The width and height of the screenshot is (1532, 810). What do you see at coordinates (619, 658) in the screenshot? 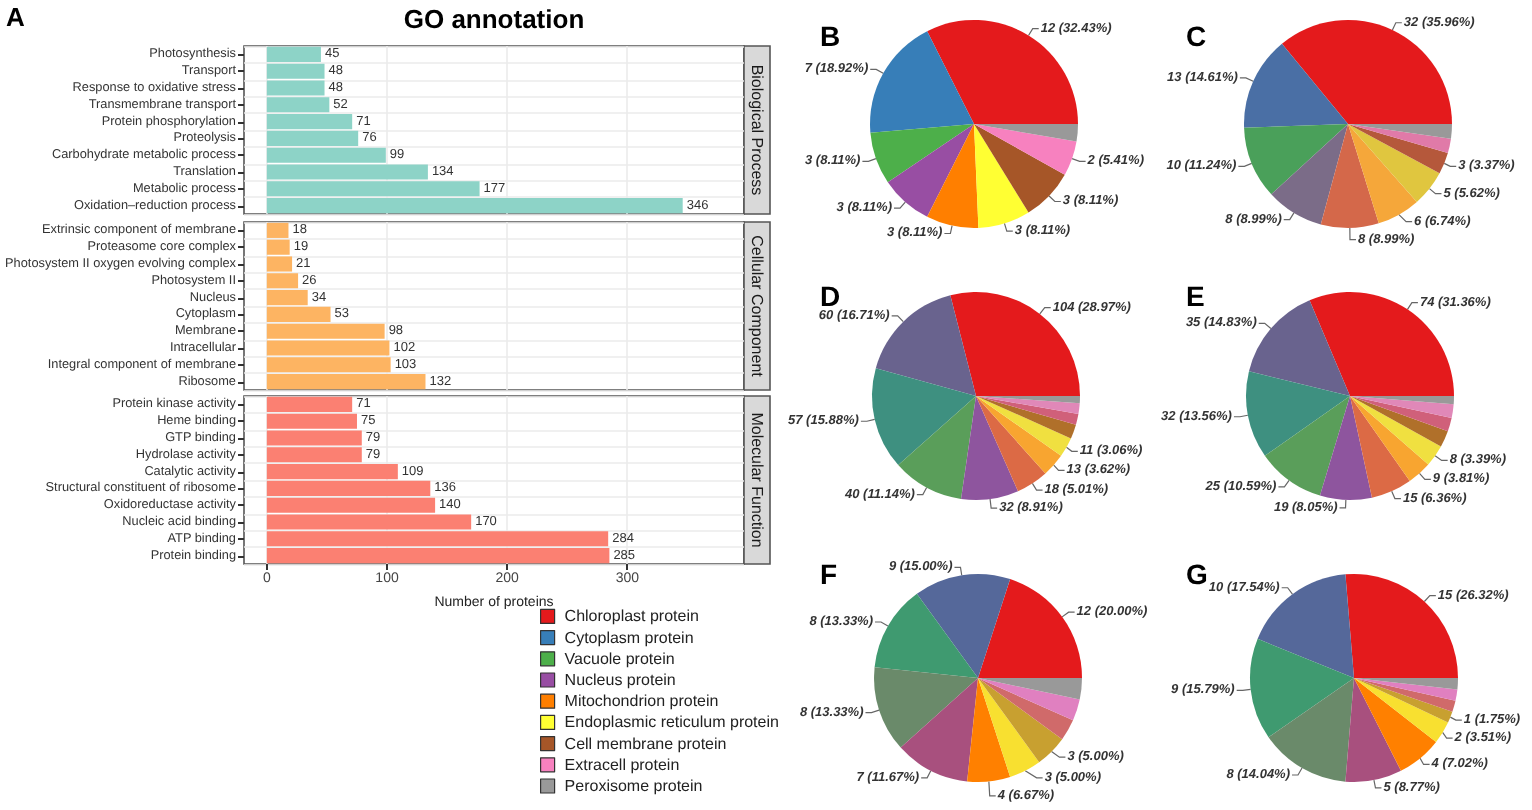
I see `legend-label: Vacuole protein` at bounding box center [619, 658].